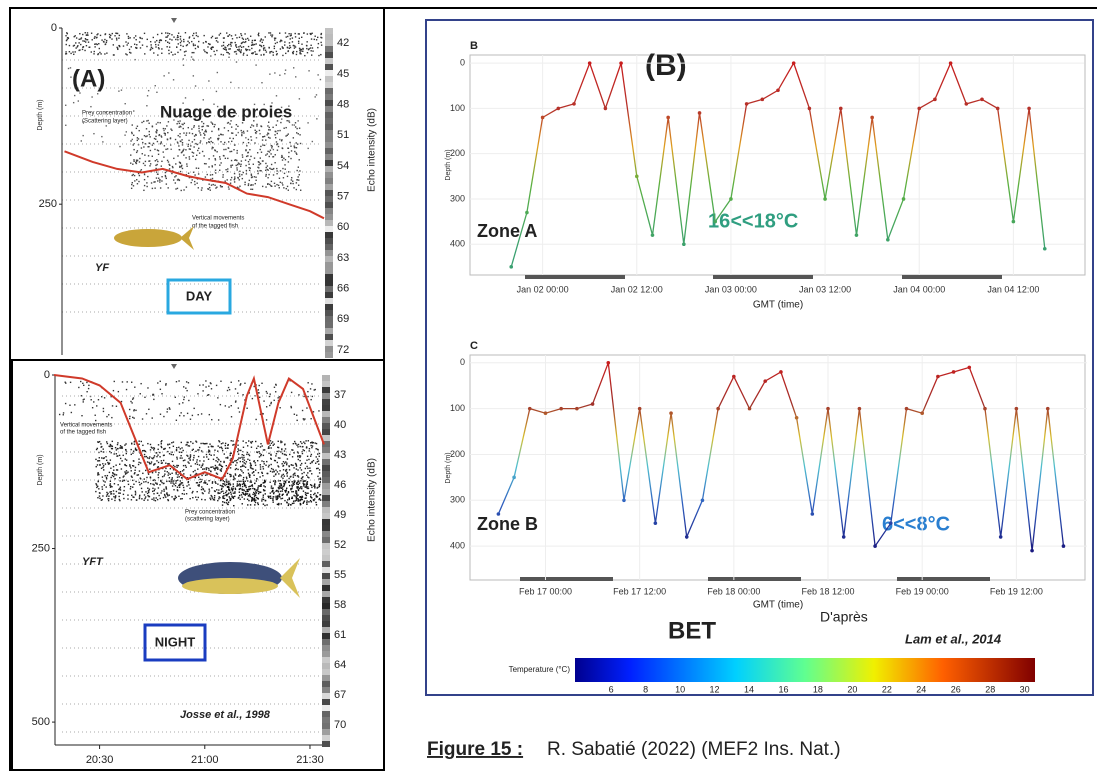 The image size is (1097, 774). Describe the element at coordinates (215, 227) in the screenshot. I see `annotation: of the tagged fish` at that location.